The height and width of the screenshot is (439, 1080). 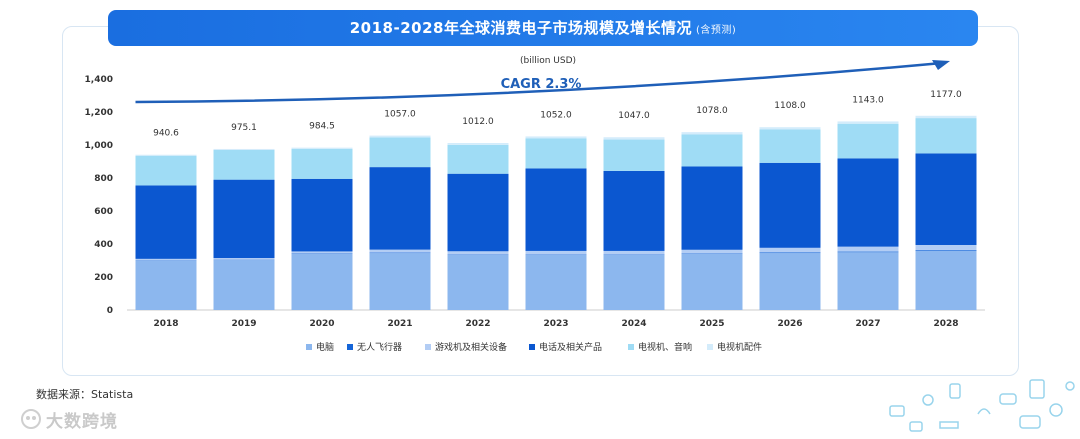 I want to click on disc-icon, so click(x=928, y=400).